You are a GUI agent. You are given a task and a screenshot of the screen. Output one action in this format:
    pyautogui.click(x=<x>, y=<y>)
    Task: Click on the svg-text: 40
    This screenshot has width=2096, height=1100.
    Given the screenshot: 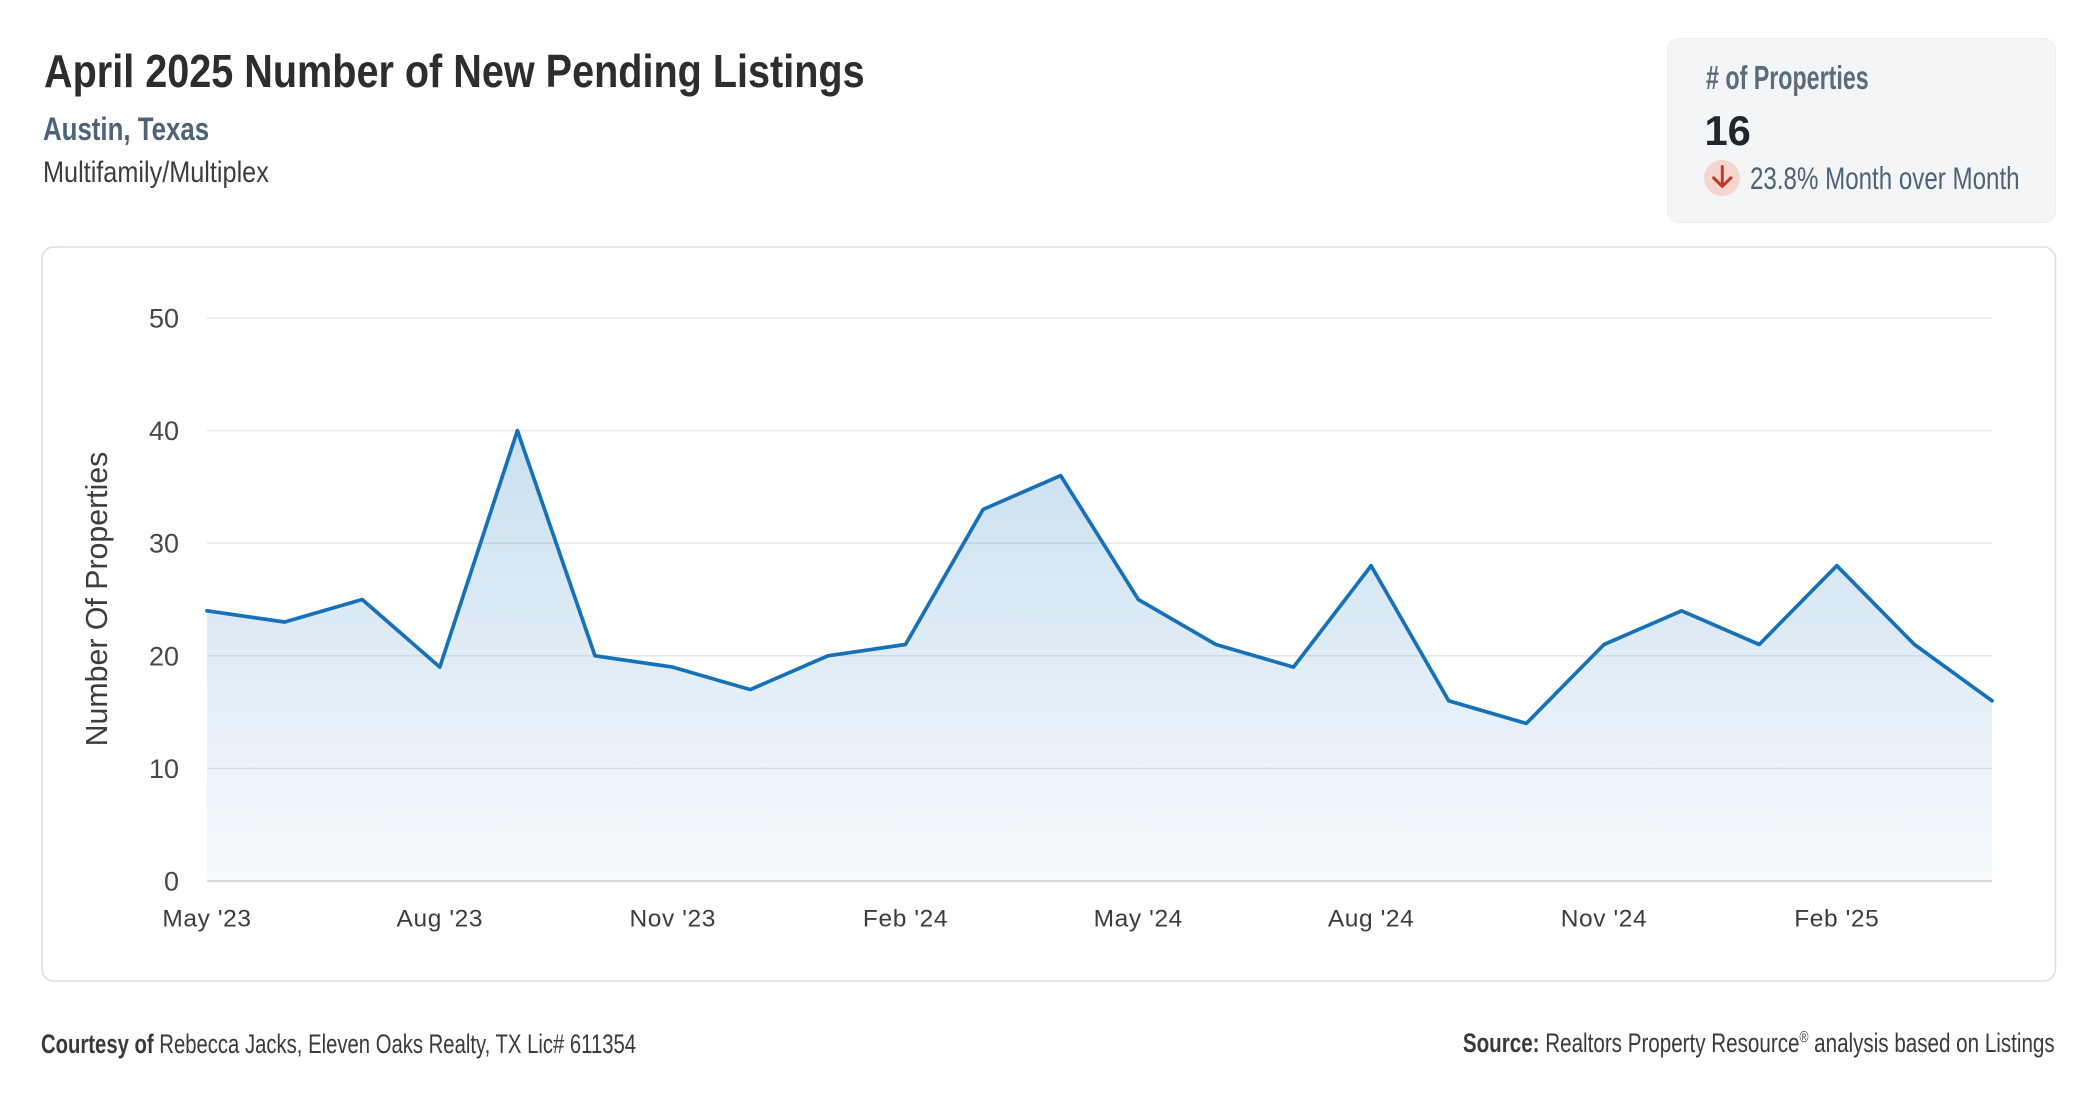 What is the action you would take?
    pyautogui.click(x=164, y=431)
    